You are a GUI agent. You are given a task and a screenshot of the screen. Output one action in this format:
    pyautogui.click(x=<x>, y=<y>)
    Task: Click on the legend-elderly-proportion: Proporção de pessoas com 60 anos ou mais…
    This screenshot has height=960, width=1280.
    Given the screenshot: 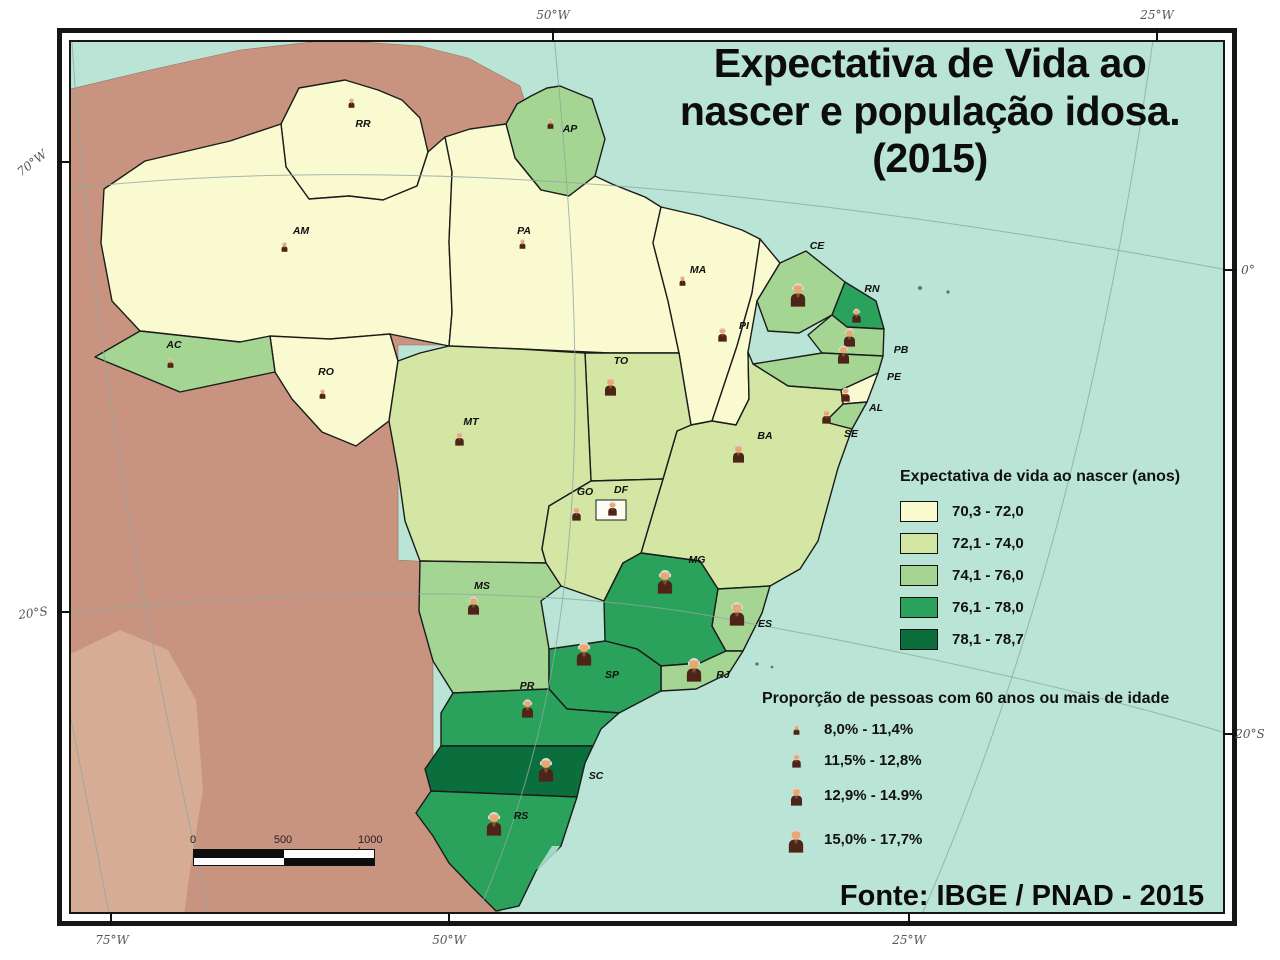 What is the action you would take?
    pyautogui.click(x=1001, y=777)
    